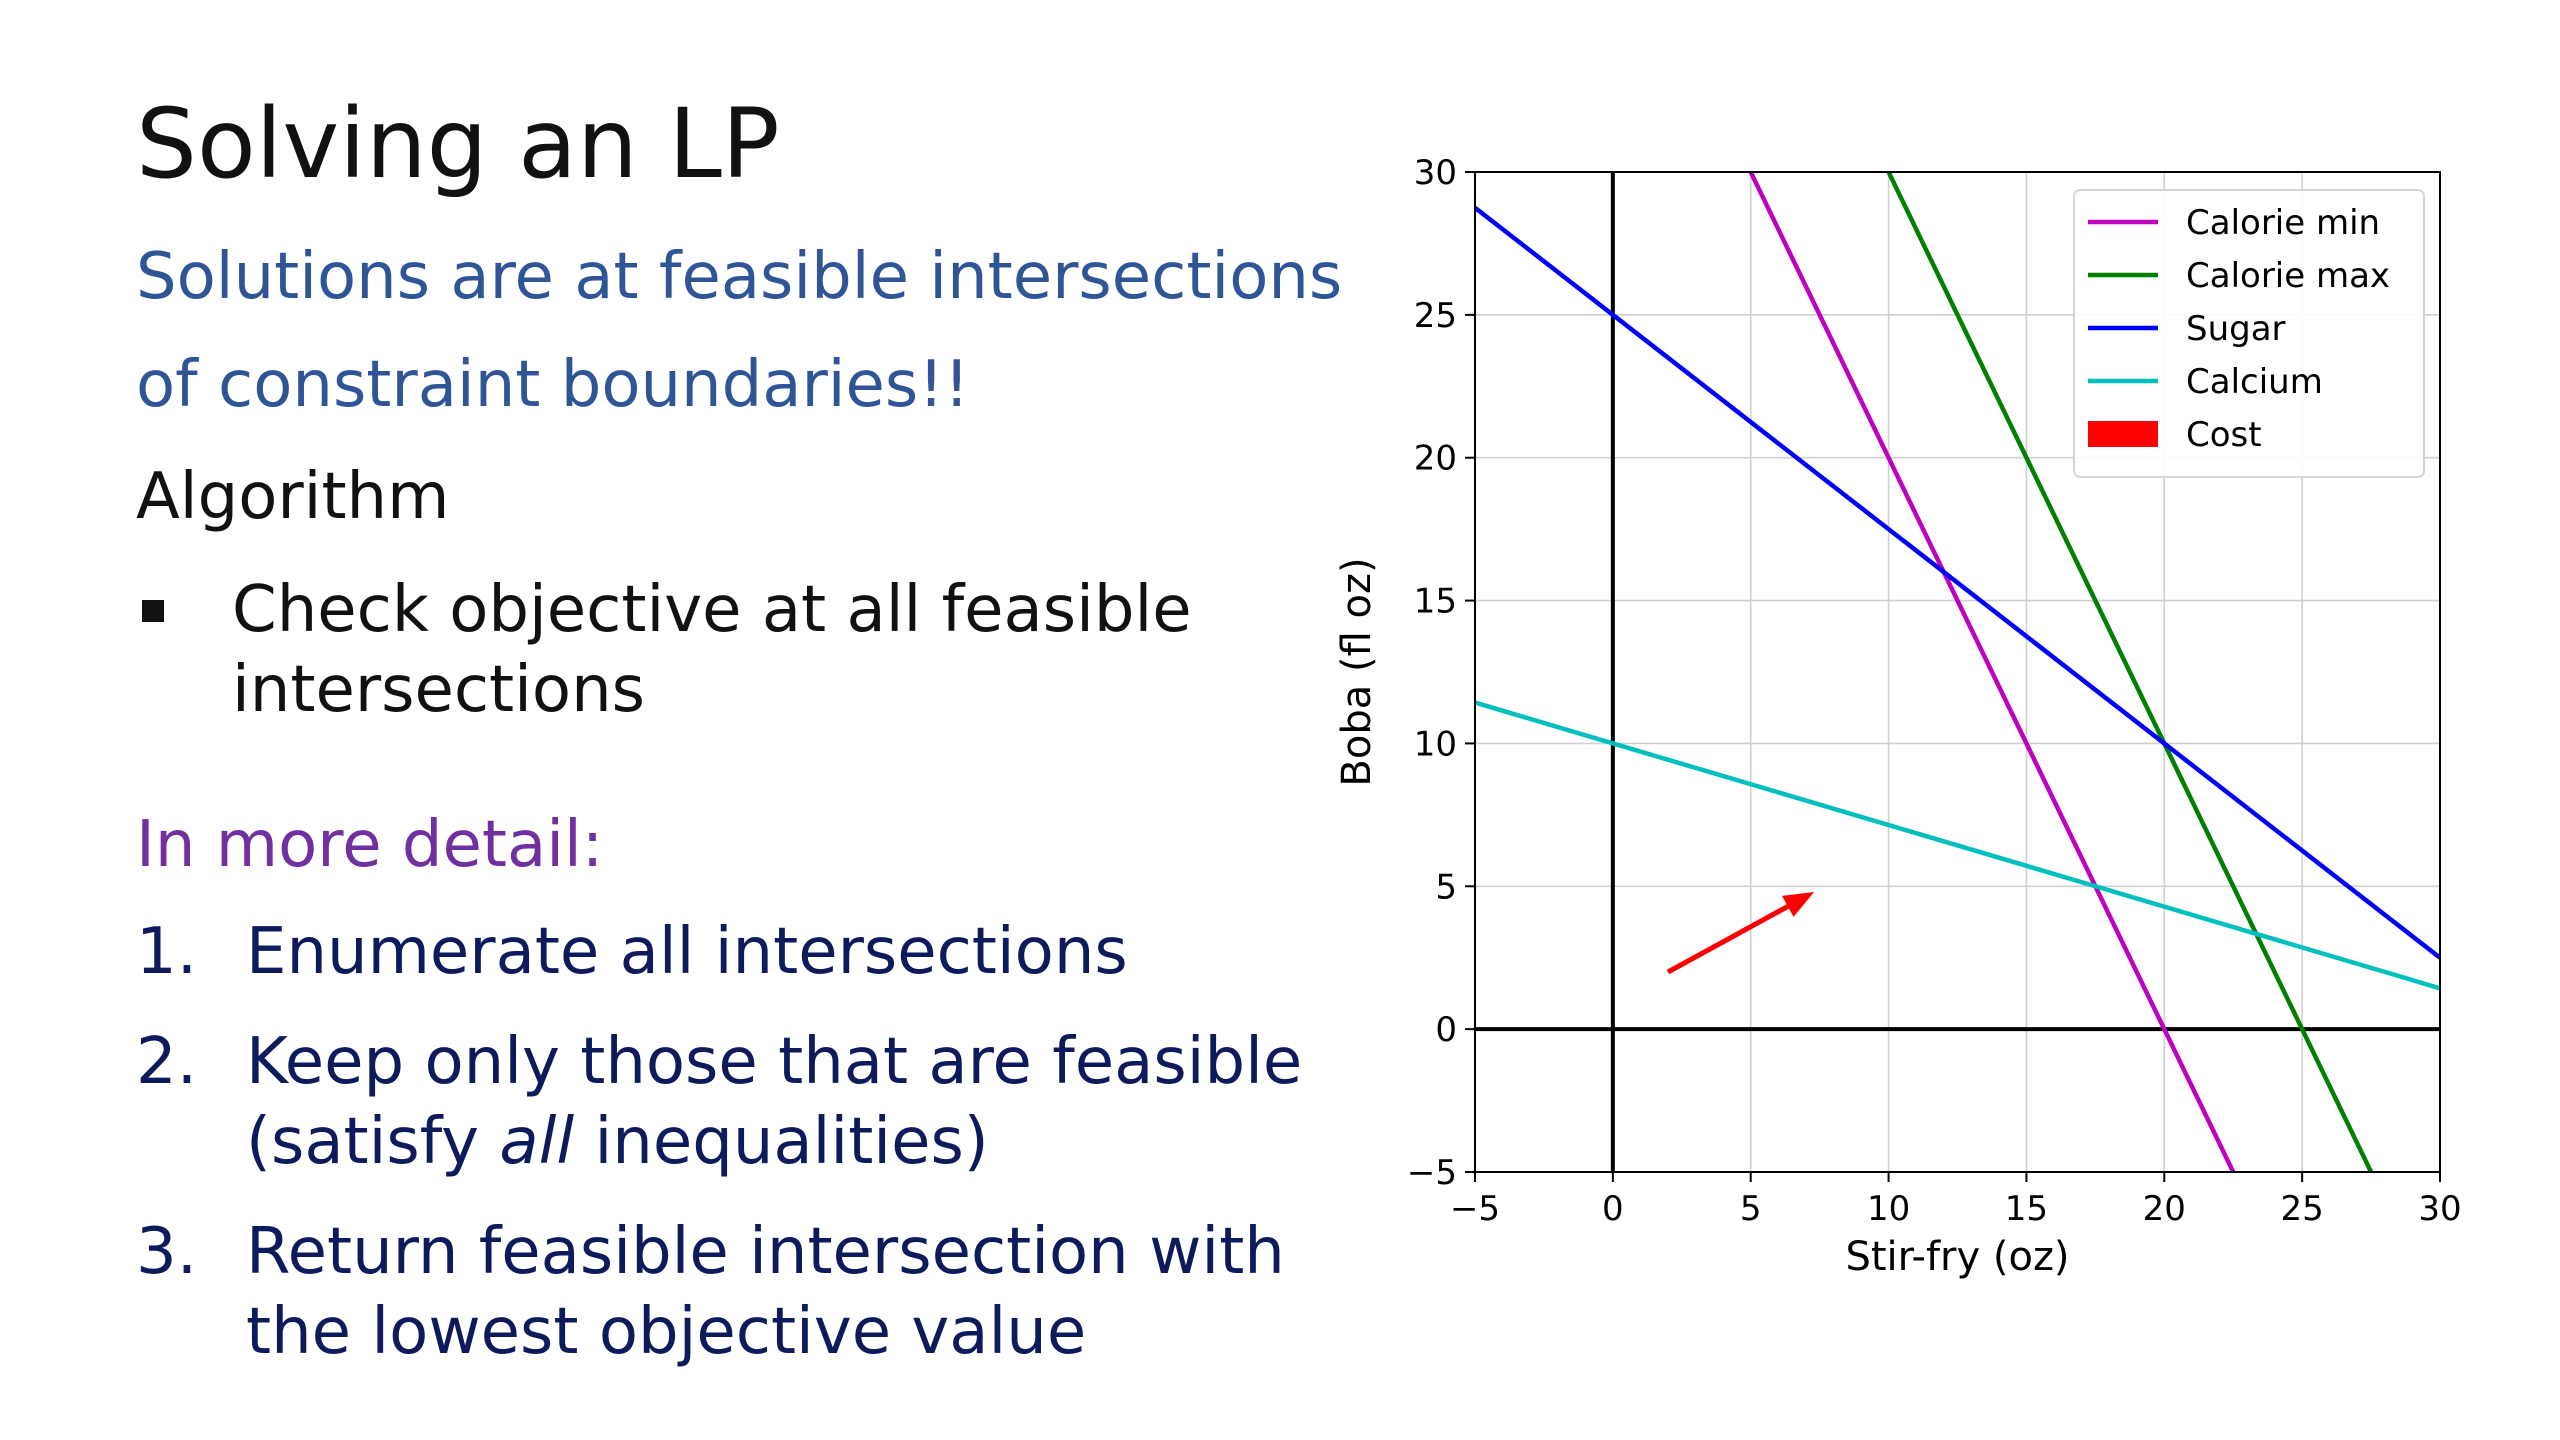 Image resolution: width=2560 pixels, height=1440 pixels. What do you see at coordinates (2164, 1209) in the screenshot?
I see `x-tick-label: 20` at bounding box center [2164, 1209].